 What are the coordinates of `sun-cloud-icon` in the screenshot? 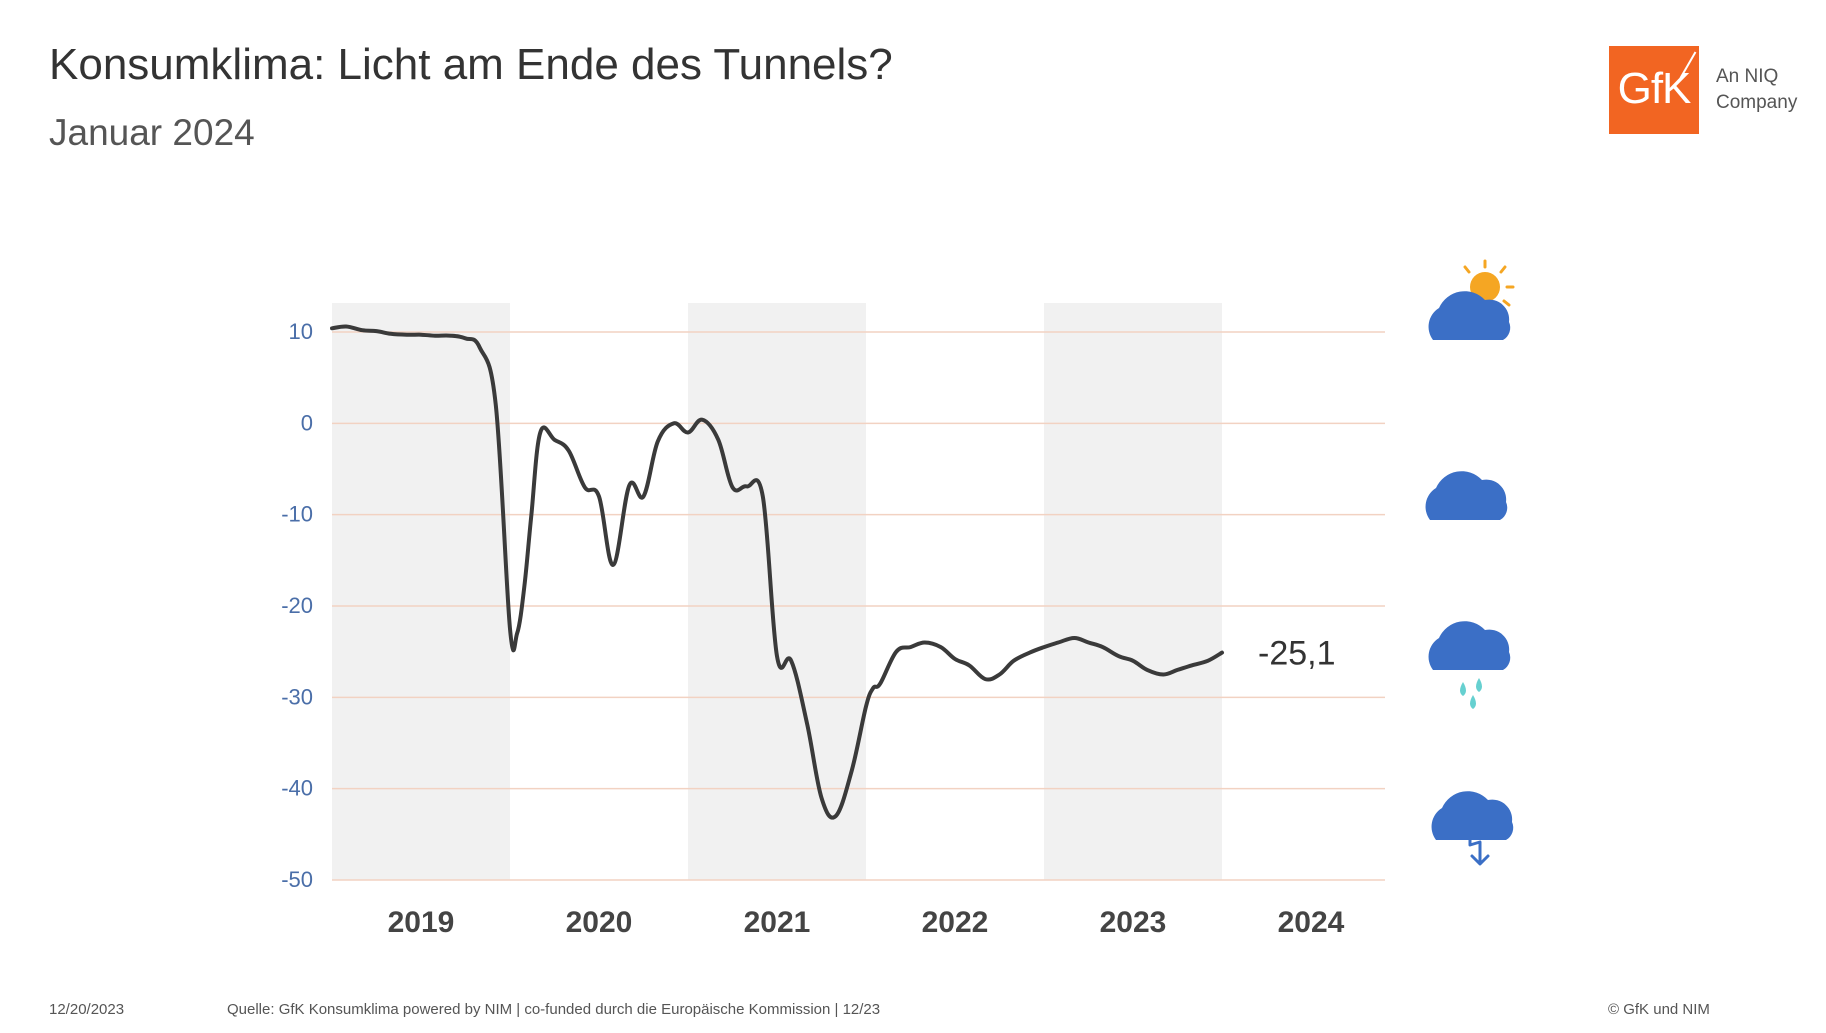 It's located at (1471, 299).